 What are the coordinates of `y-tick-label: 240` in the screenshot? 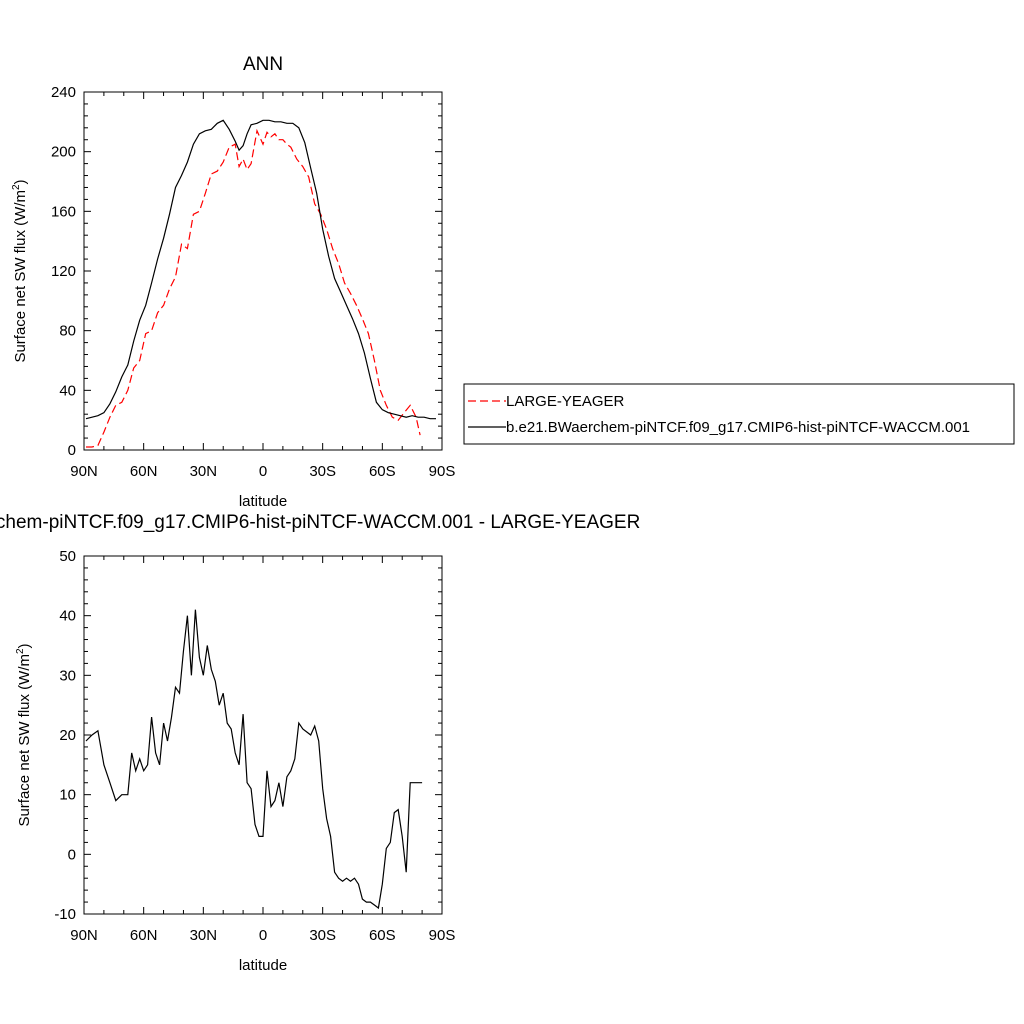 It's located at (63, 92).